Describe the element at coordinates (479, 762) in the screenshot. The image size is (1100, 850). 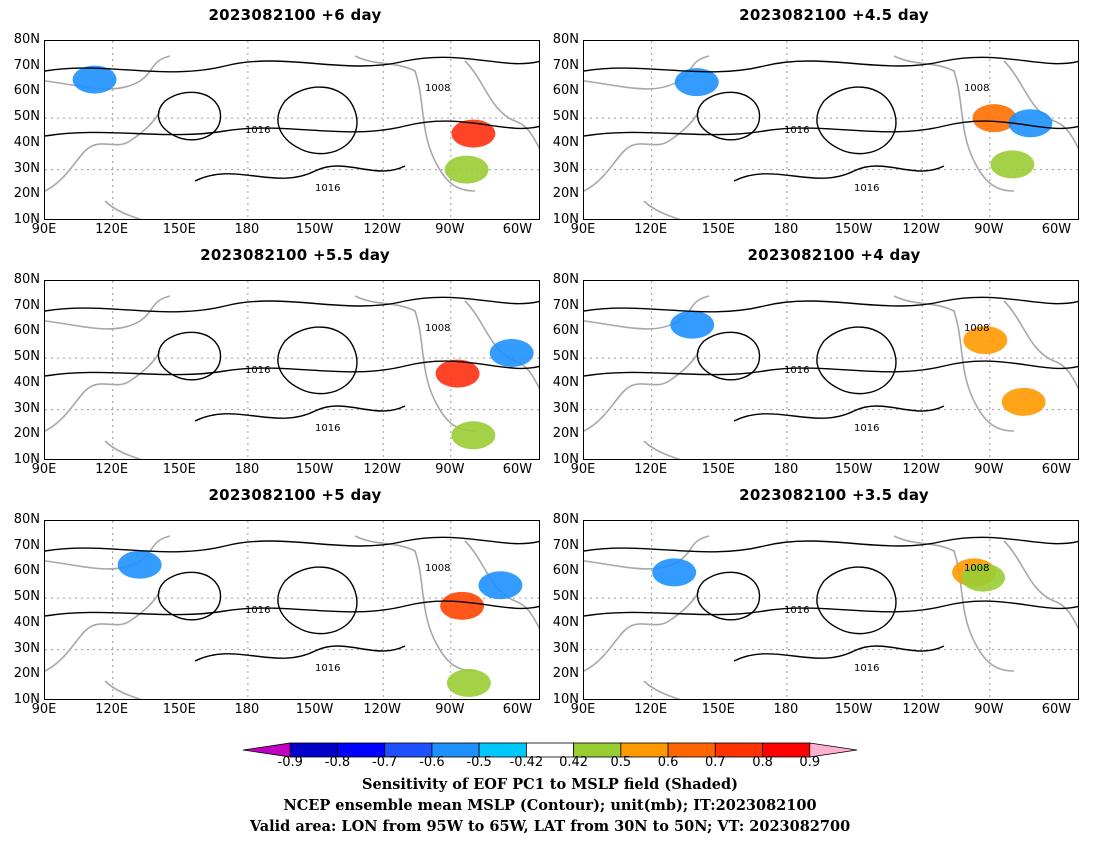
I see `colorbar-label: -0.5` at that location.